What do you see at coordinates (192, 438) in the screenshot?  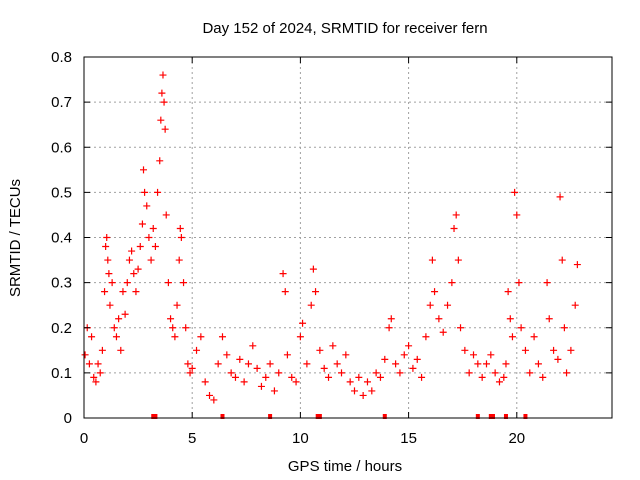 I see `x-tick-label: 5` at bounding box center [192, 438].